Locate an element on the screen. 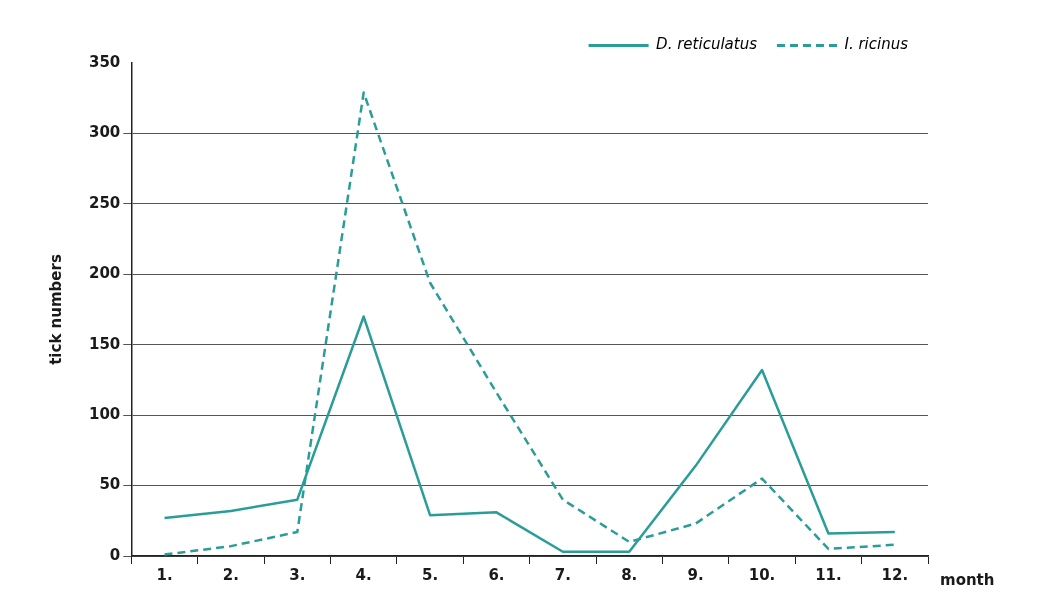 The image size is (1058, 611). x-tick-label: 5. is located at coordinates (430, 574).